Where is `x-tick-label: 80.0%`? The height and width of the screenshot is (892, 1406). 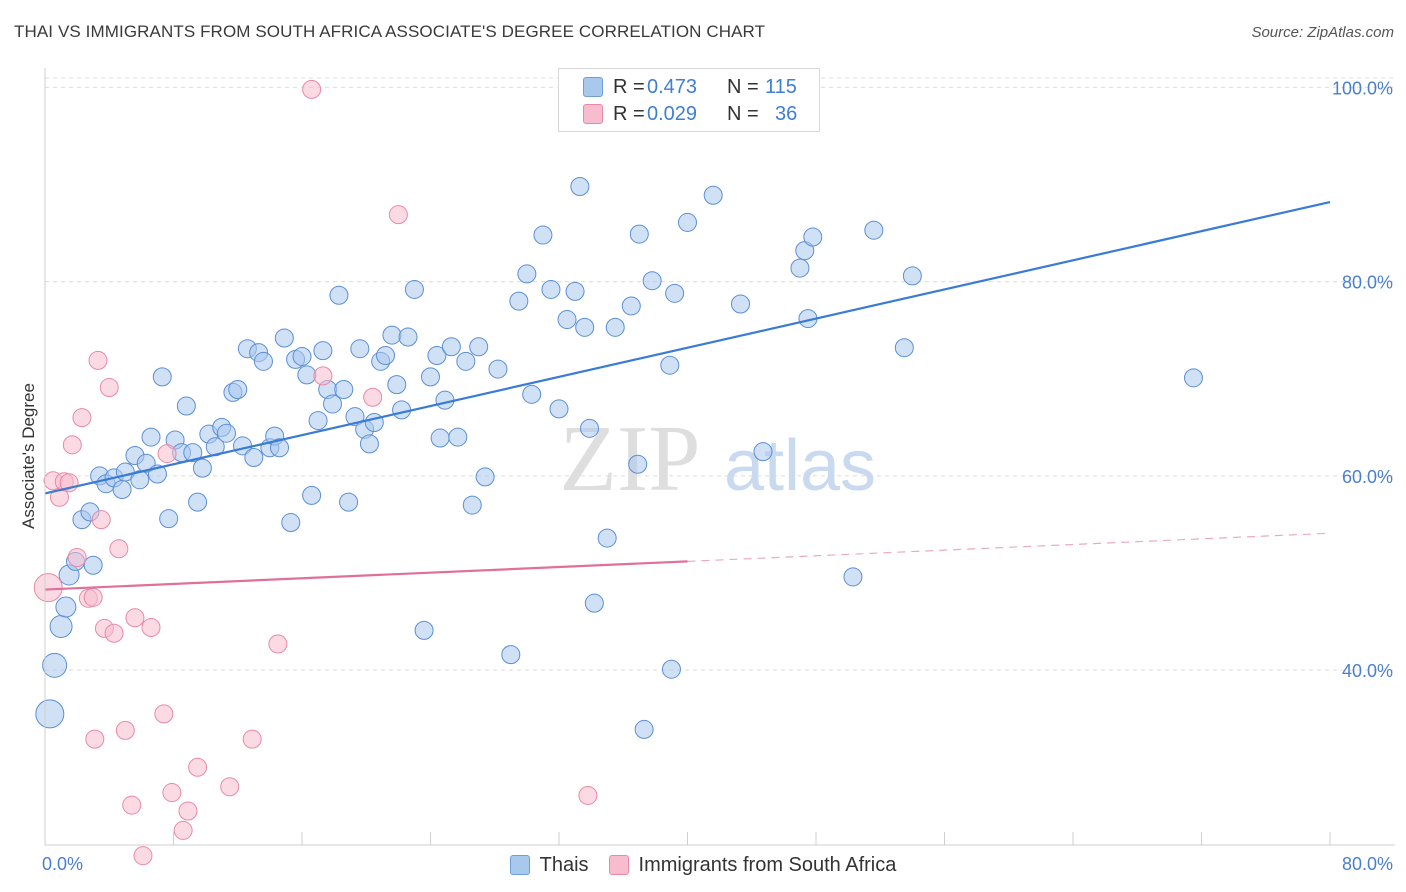
x-tick-label: 80.0% is located at coordinates (1367, 864).